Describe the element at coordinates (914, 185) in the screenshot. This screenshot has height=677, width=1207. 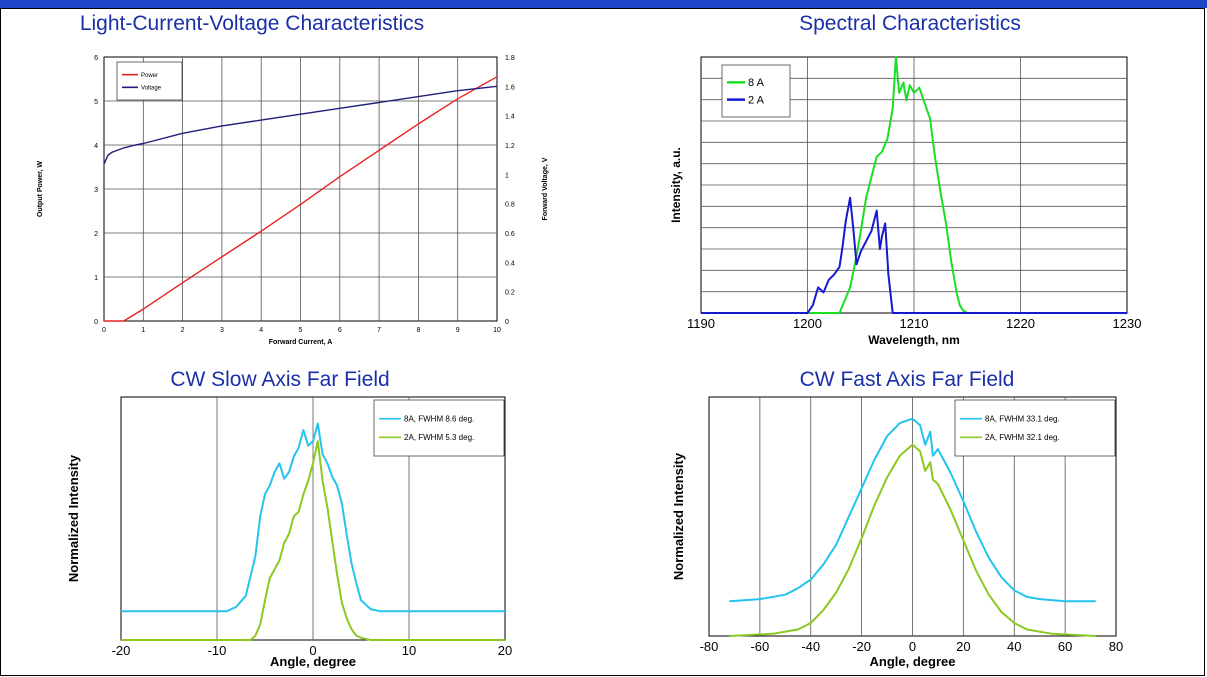
I see `series-line-8-a` at that location.